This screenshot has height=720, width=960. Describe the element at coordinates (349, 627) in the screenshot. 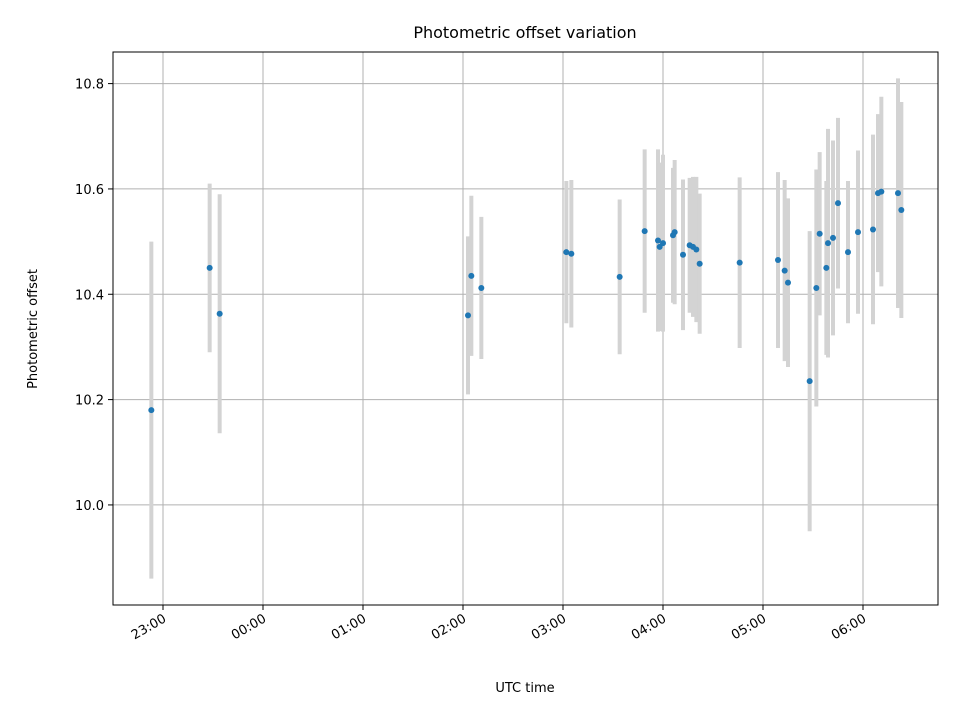

I see `x-tick-label: 01:00` at that location.